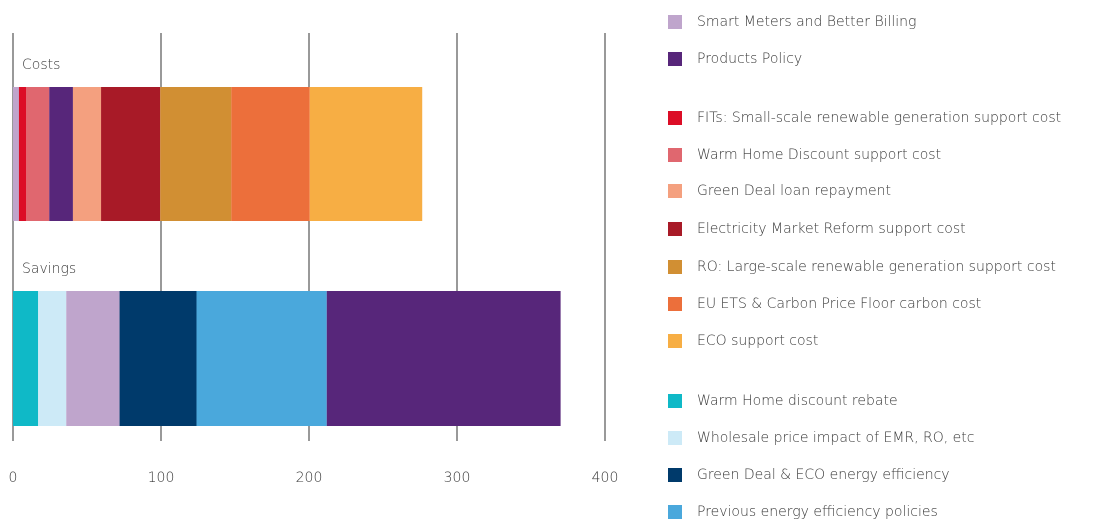 Image resolution: width=1101 pixels, height=526 pixels. Describe the element at coordinates (817, 512) in the screenshot. I see `legend-label: Previous energy efficiency policies` at that location.